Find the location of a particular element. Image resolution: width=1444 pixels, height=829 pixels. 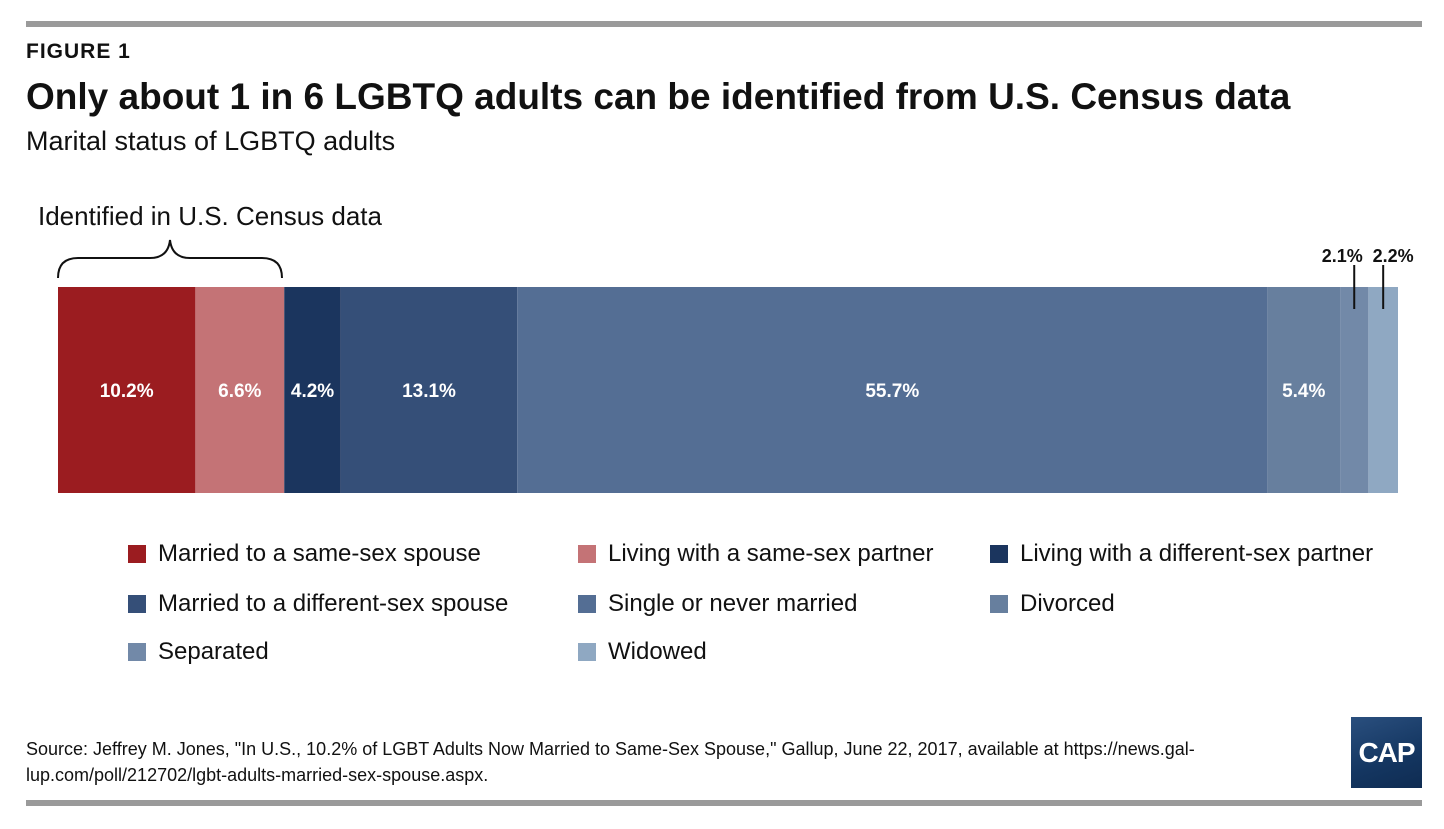

legend-label: Living with a same-sex partner is located at coordinates (771, 553).